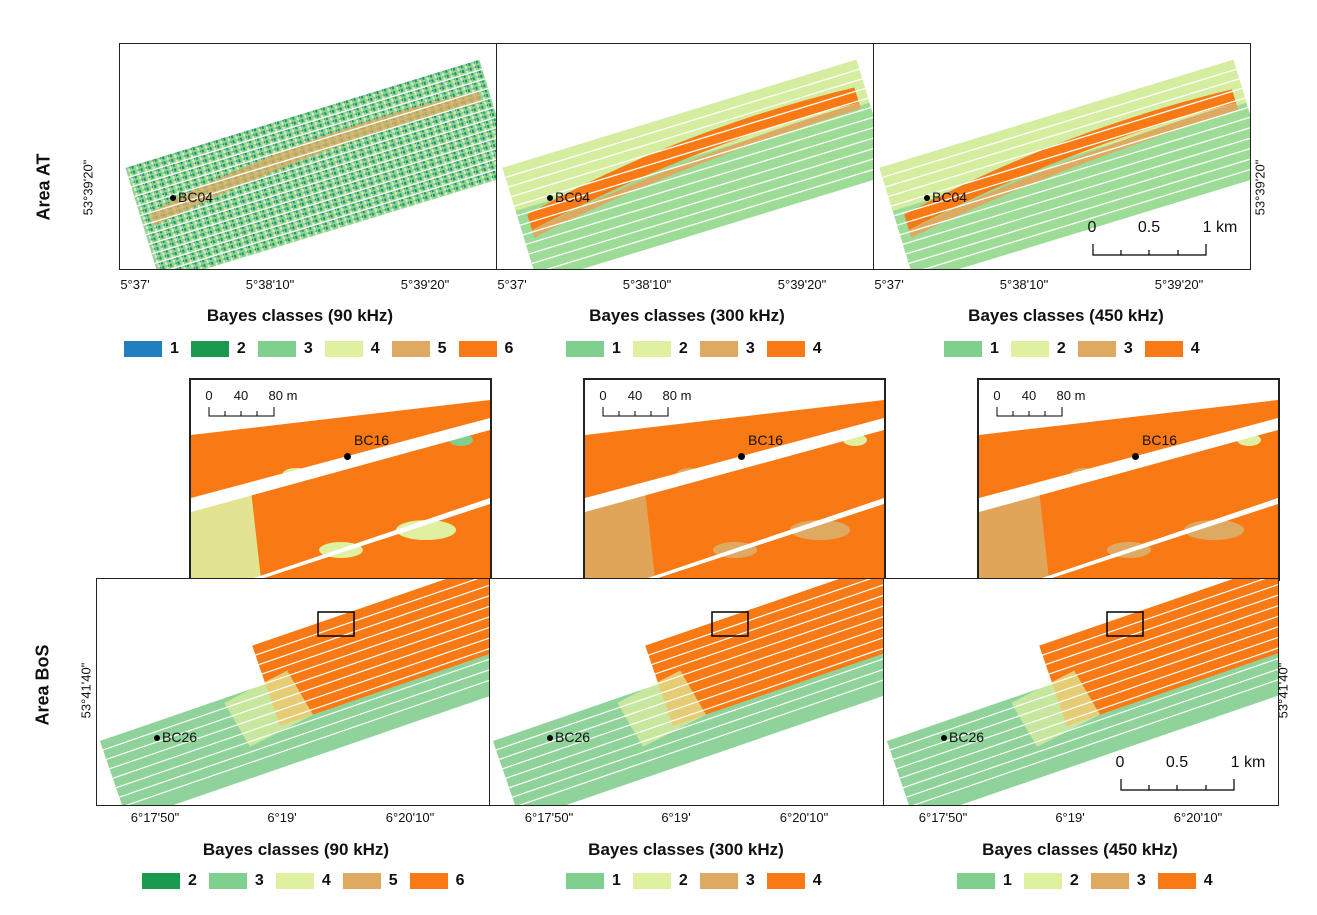  What do you see at coordinates (943, 817) in the screenshot?
I see `bos-450-tick-1: 6°17'50"` at bounding box center [943, 817].